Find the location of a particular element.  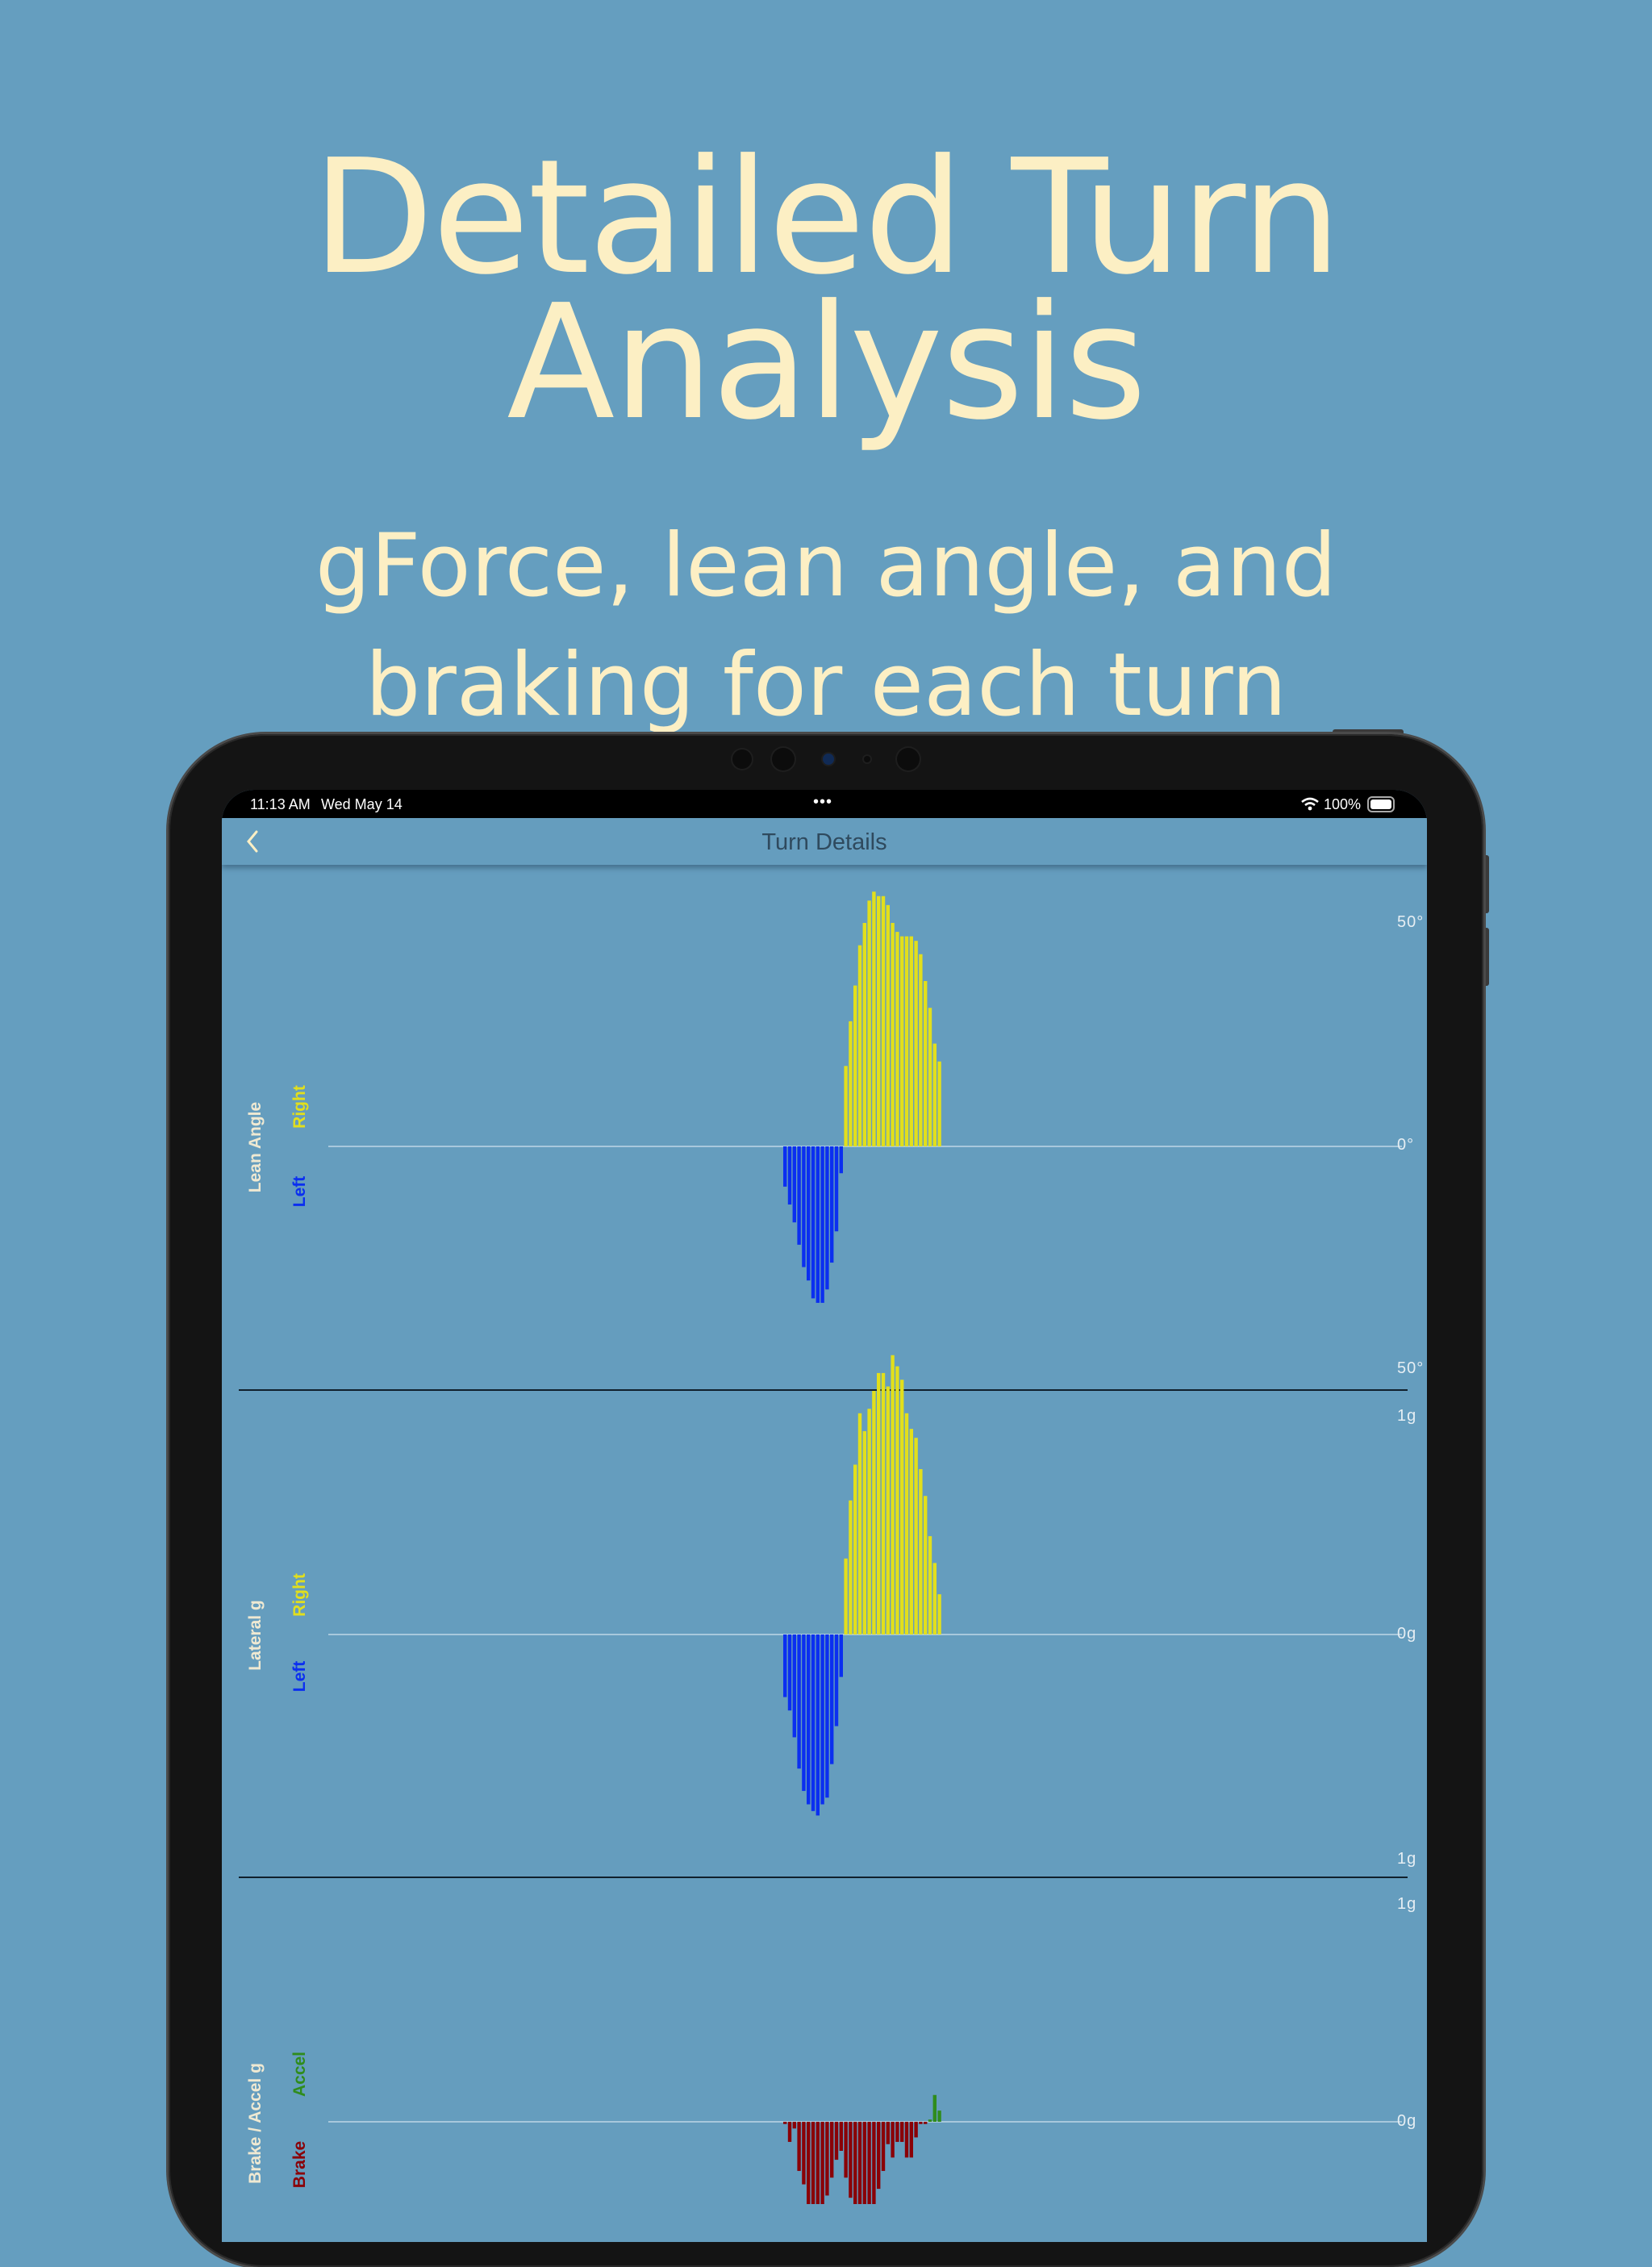

tick-label: 0° is located at coordinates (1406, 1145).